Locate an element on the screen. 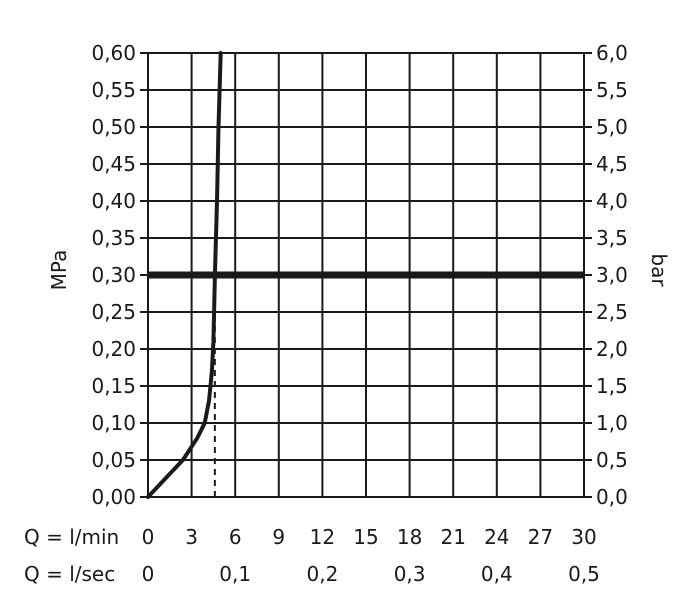  x-tick-label-min: 18 is located at coordinates (409, 537).